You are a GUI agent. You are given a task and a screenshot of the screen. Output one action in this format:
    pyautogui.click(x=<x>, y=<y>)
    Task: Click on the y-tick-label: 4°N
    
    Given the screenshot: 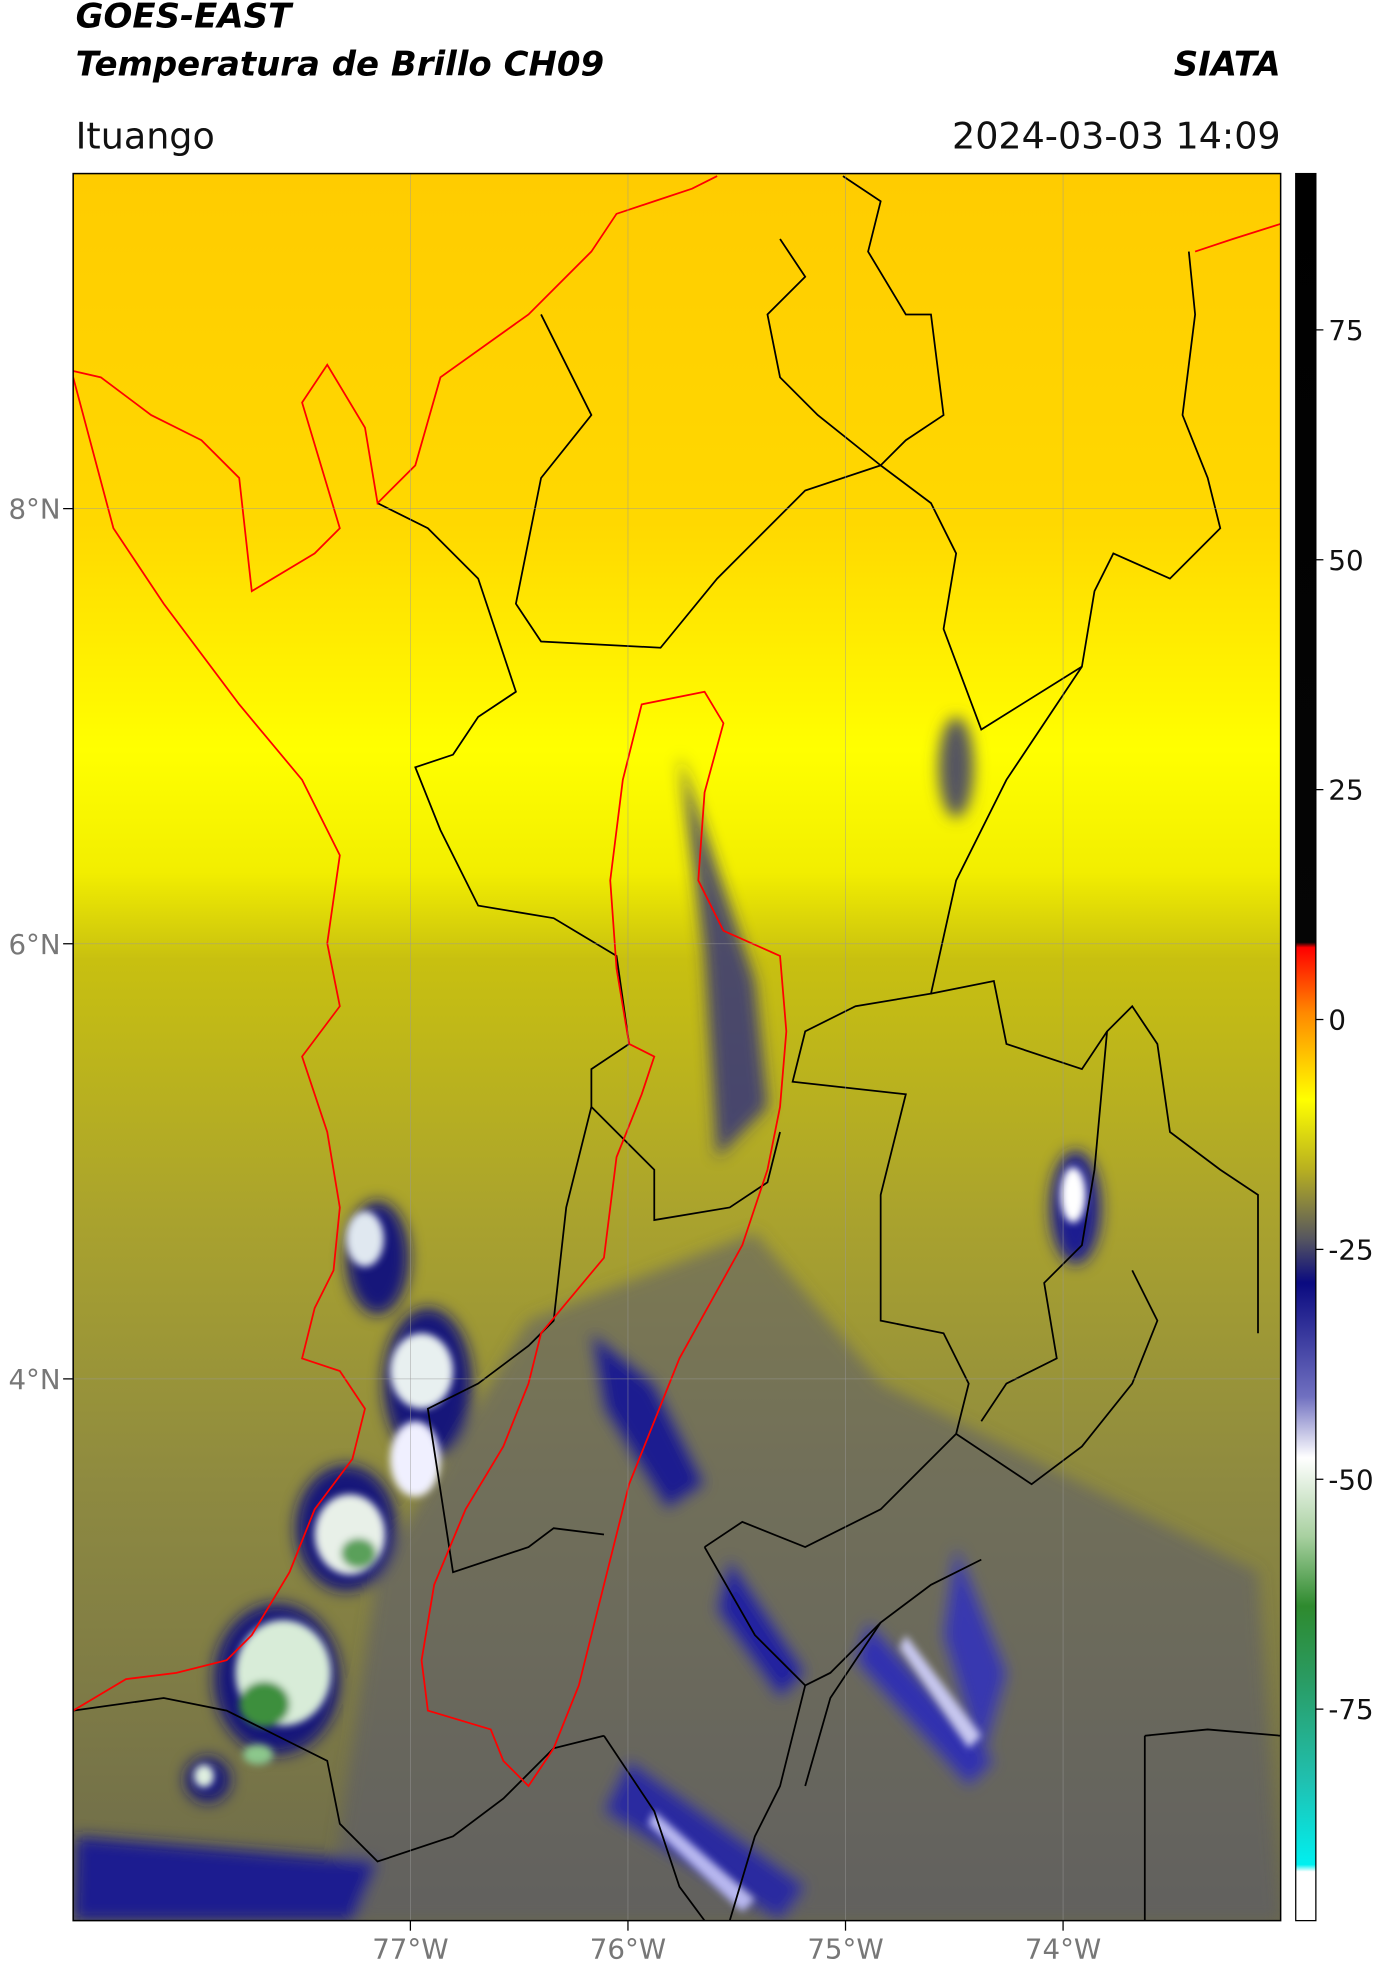 What is the action you would take?
    pyautogui.click(x=34, y=1379)
    